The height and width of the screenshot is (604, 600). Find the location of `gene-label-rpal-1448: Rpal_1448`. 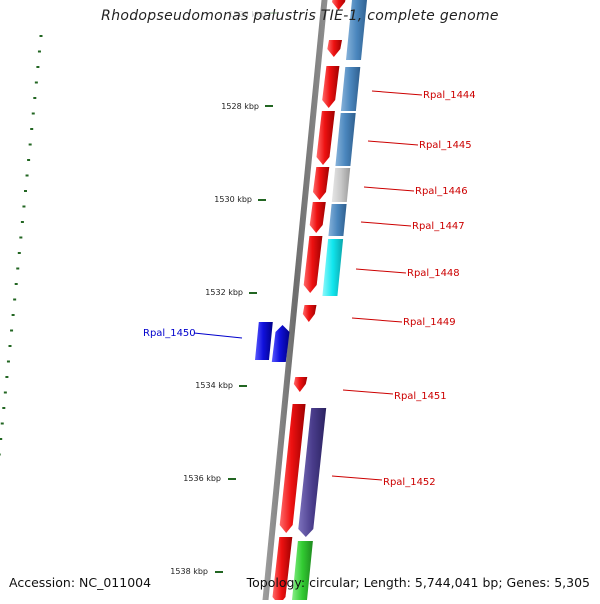

gene-label-rpal-1448: Rpal_1448 is located at coordinates (433, 273).